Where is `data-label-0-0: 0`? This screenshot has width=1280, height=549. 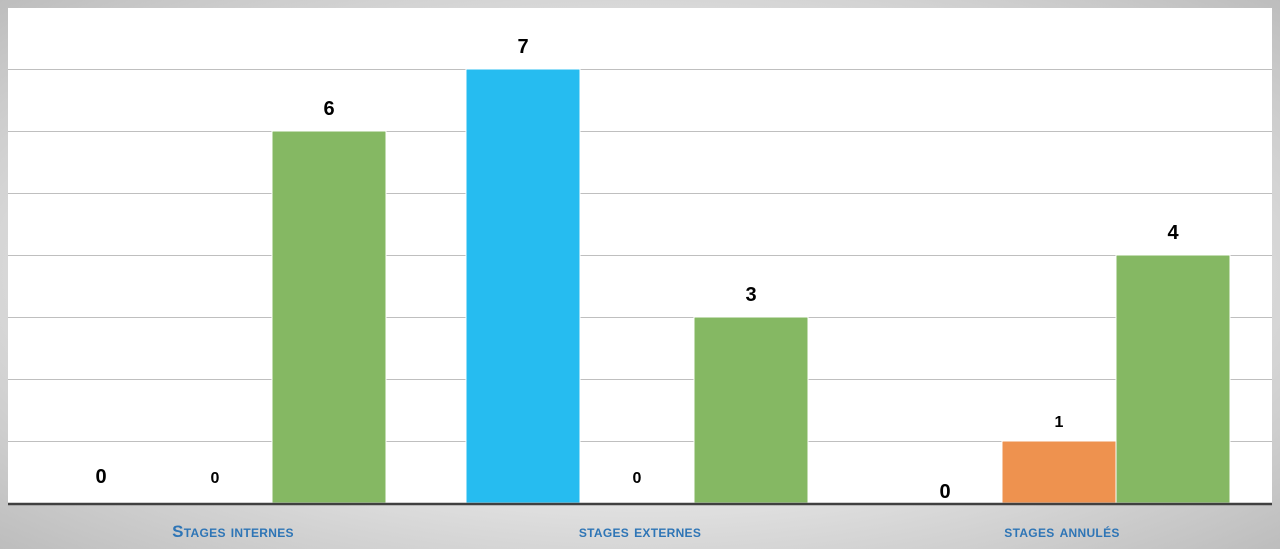
data-label-0-0: 0 is located at coordinates (100, 477).